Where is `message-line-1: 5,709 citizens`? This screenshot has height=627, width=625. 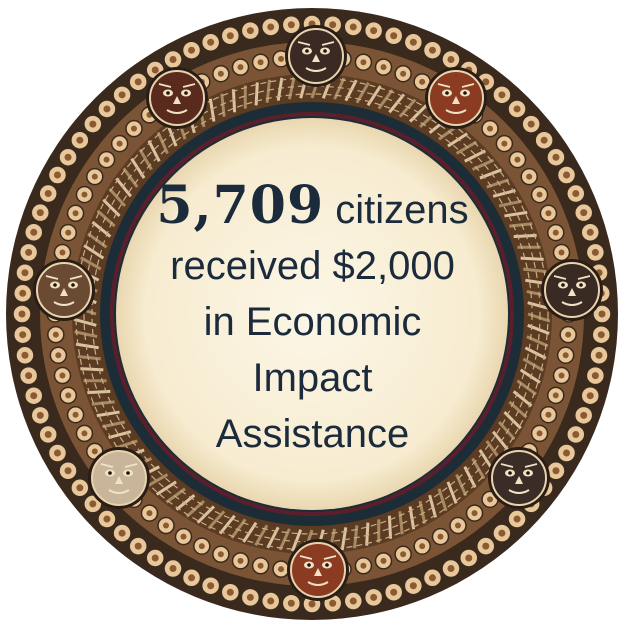
message-line-1: 5,709 citizens is located at coordinates (312, 208).